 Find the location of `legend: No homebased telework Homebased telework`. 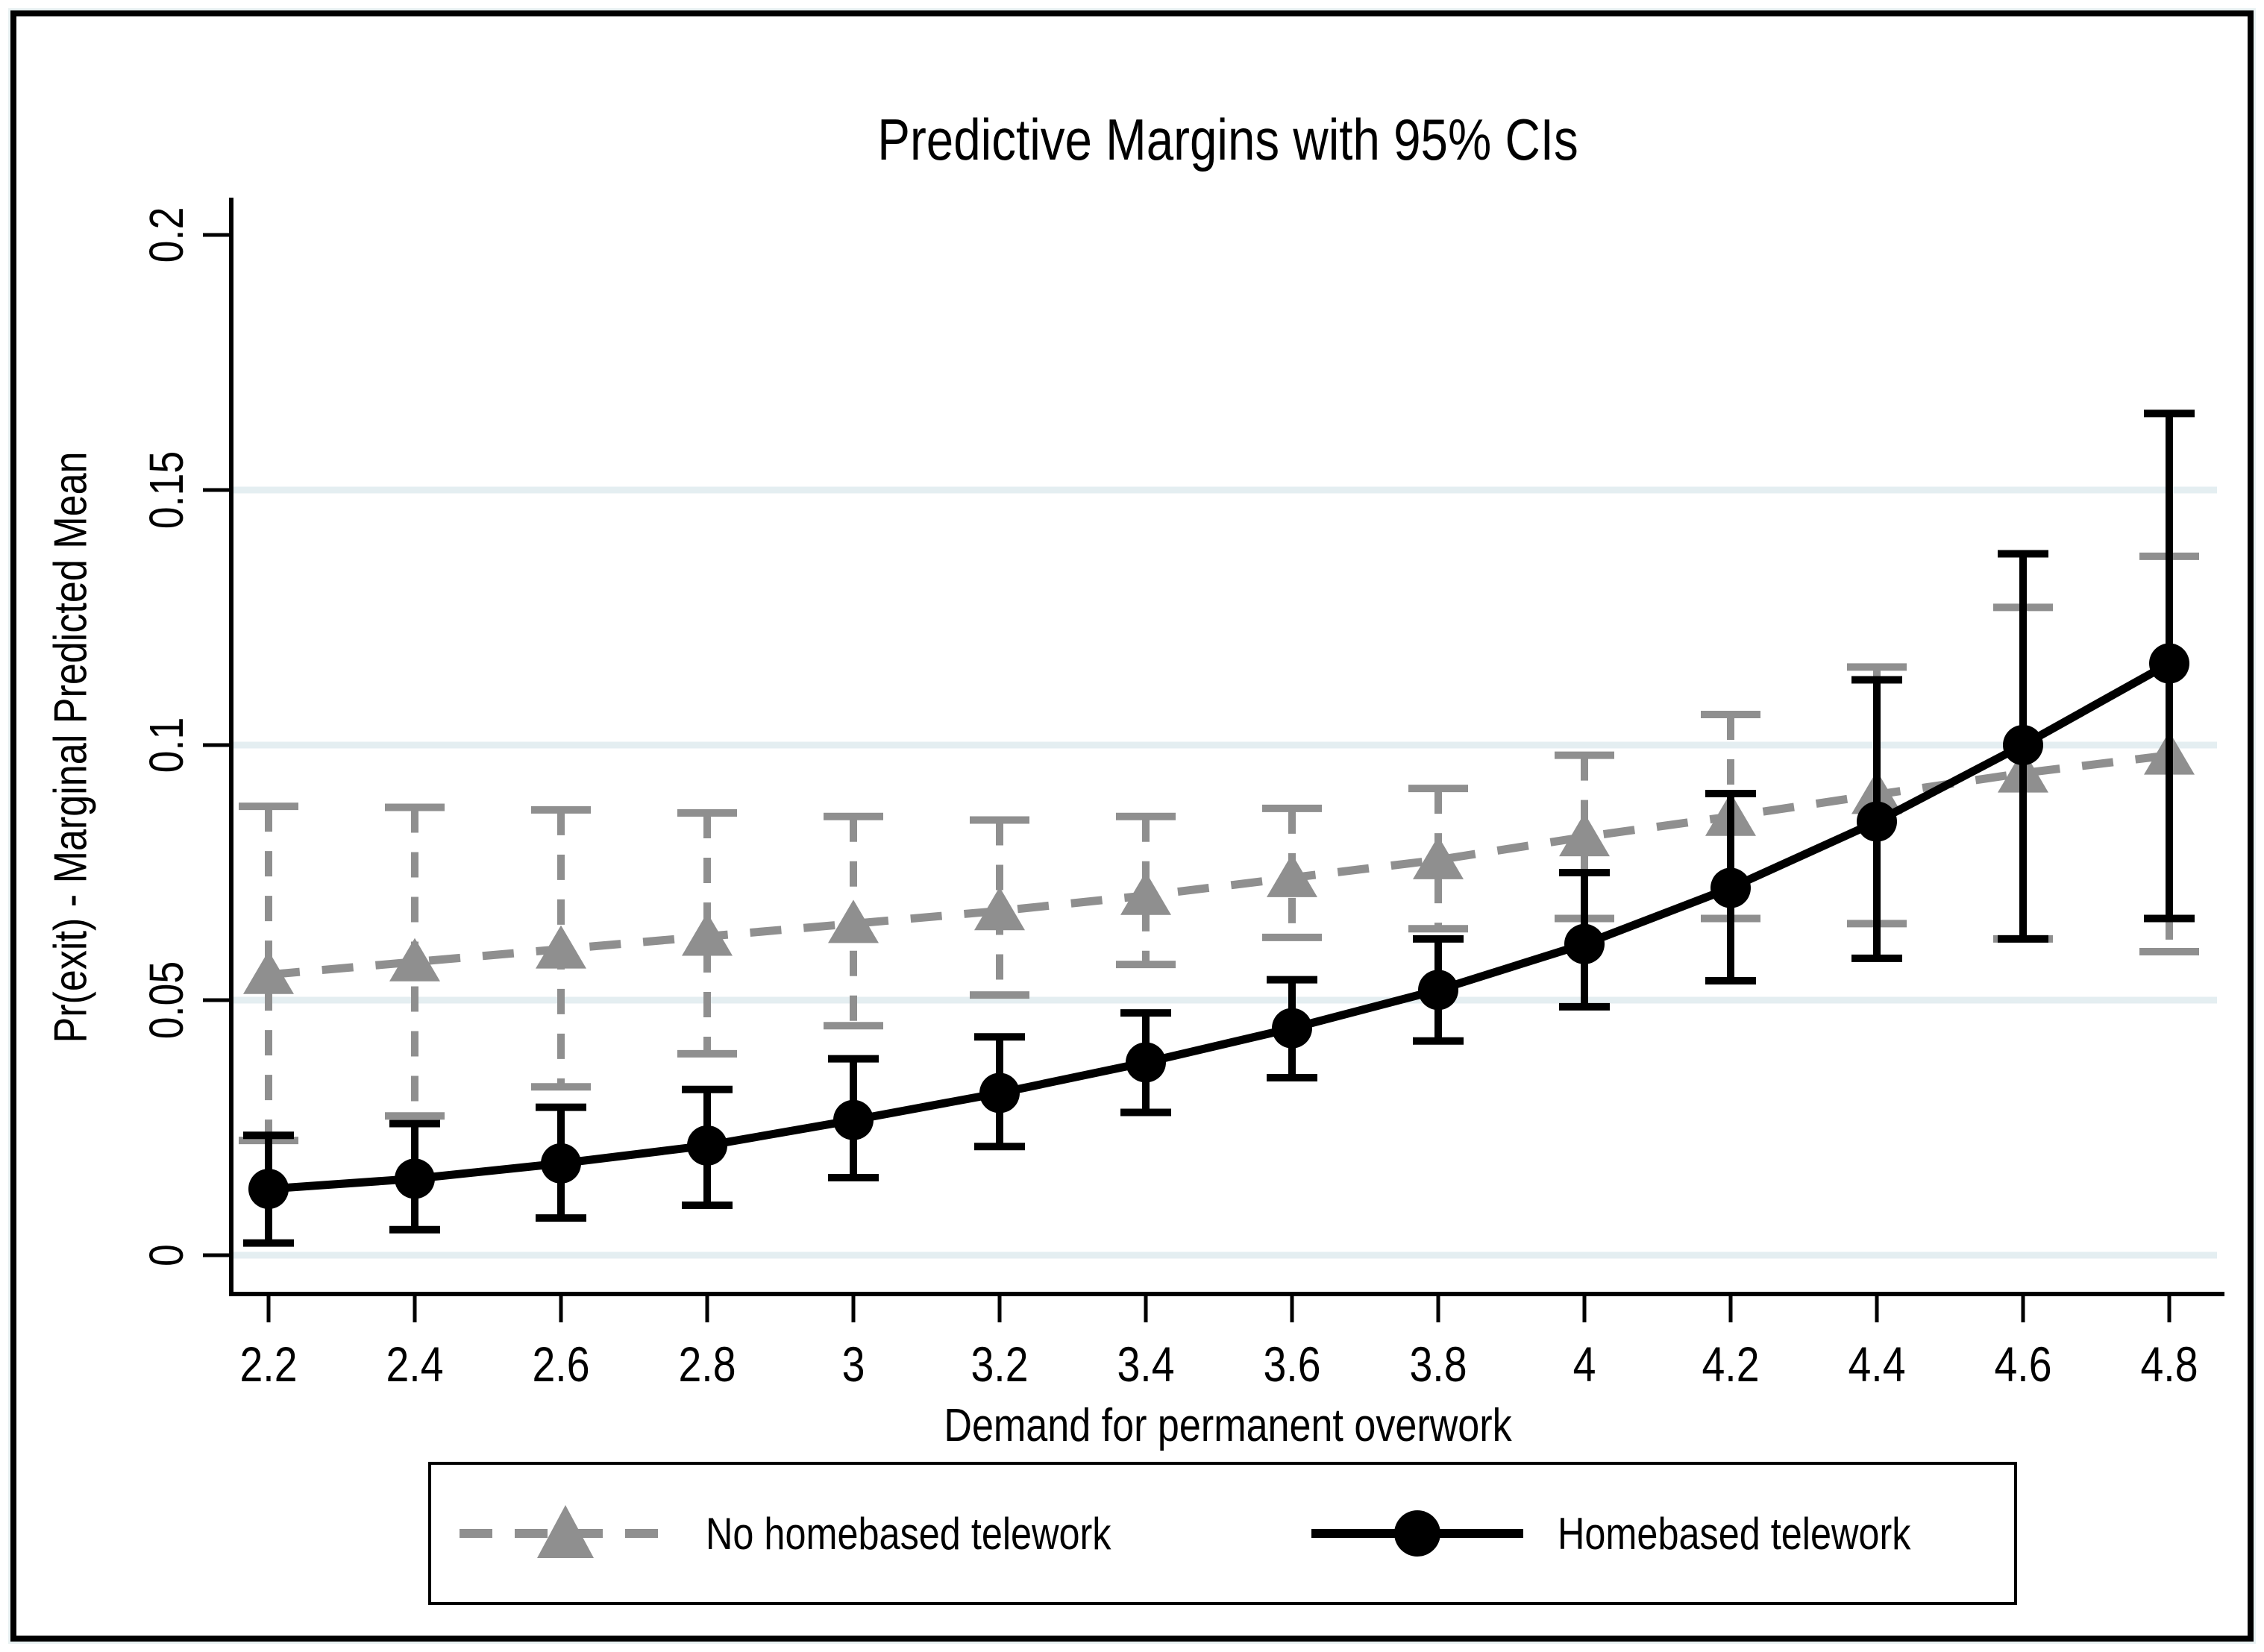

legend: No homebased telework Homebased telework is located at coordinates (1222, 1533).